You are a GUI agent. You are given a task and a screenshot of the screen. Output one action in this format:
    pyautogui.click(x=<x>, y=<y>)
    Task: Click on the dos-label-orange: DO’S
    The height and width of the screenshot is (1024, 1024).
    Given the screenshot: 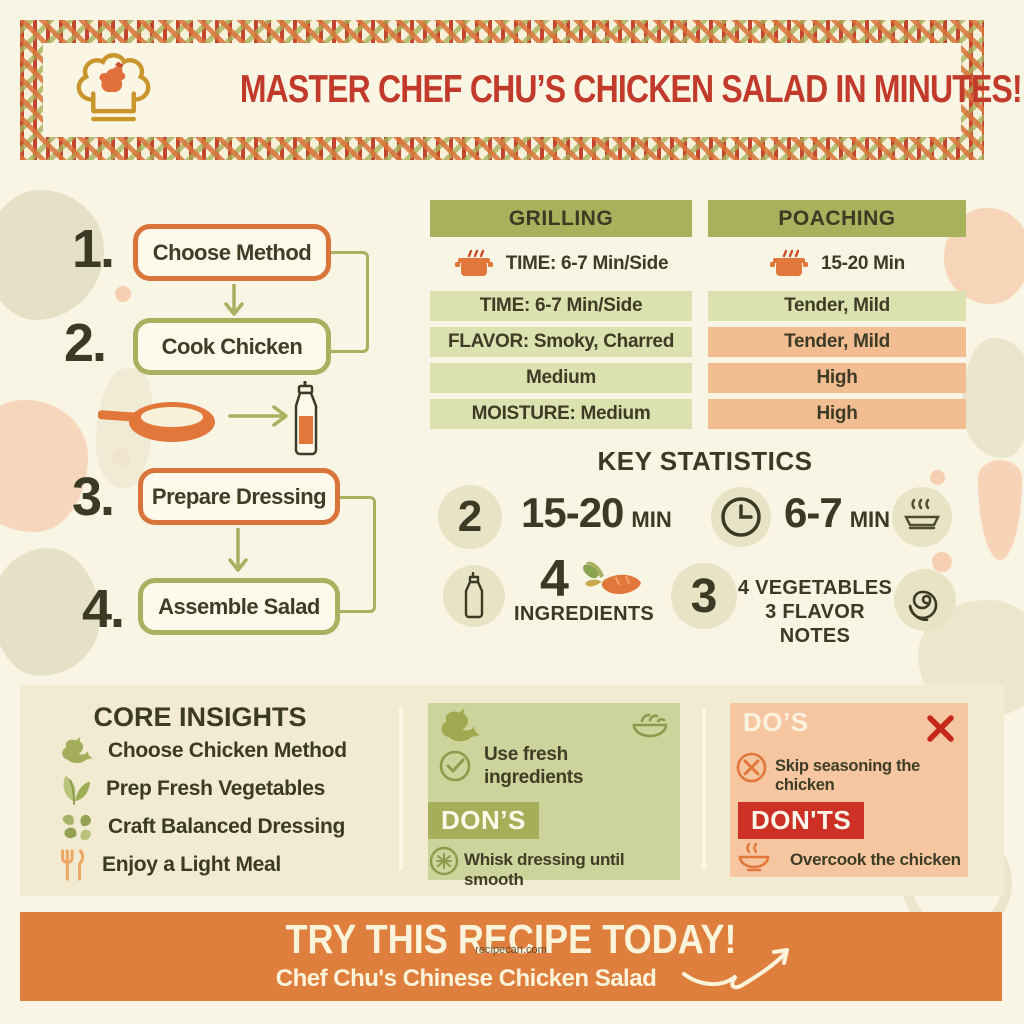 What is the action you would take?
    pyautogui.click(x=776, y=722)
    